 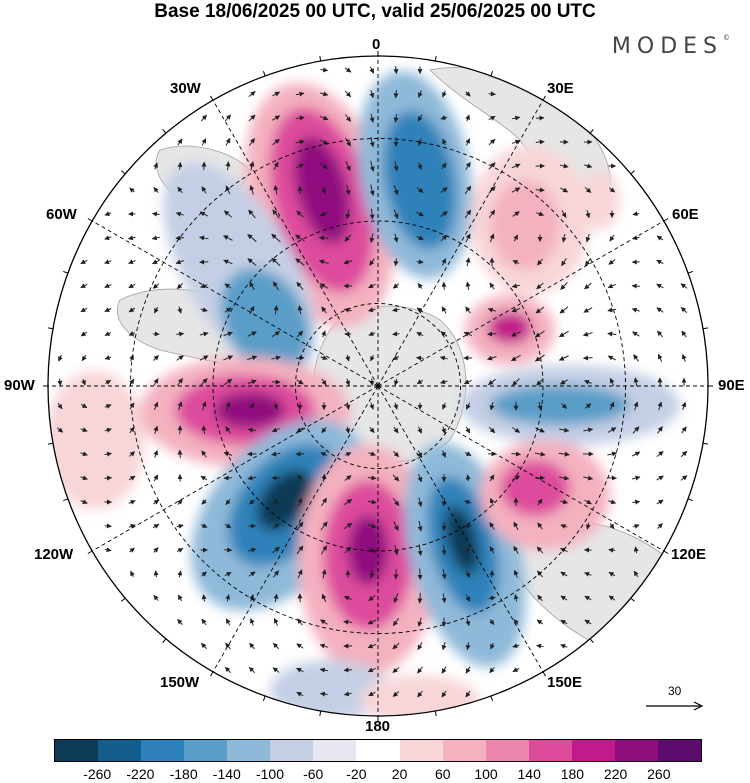 I want to click on modes-logo: MODES©, so click(x=671, y=46).